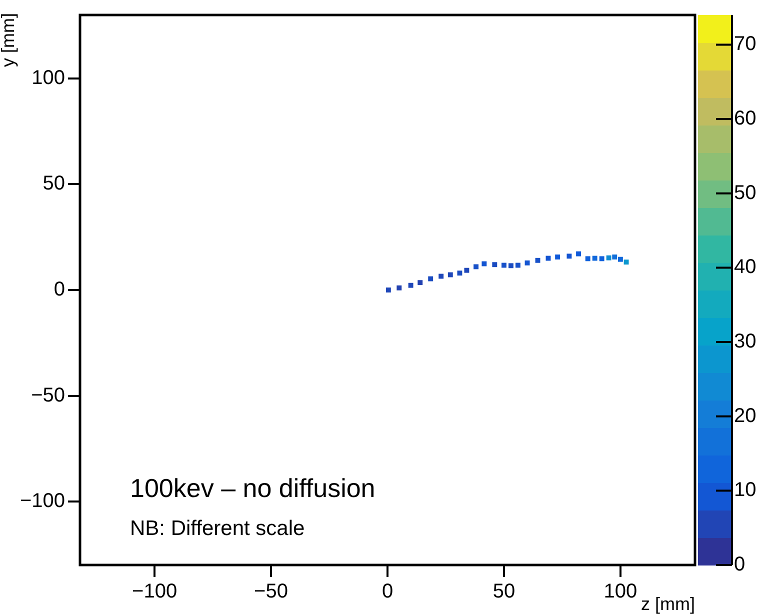  I want to click on color-bar-label: 50, so click(745, 193).